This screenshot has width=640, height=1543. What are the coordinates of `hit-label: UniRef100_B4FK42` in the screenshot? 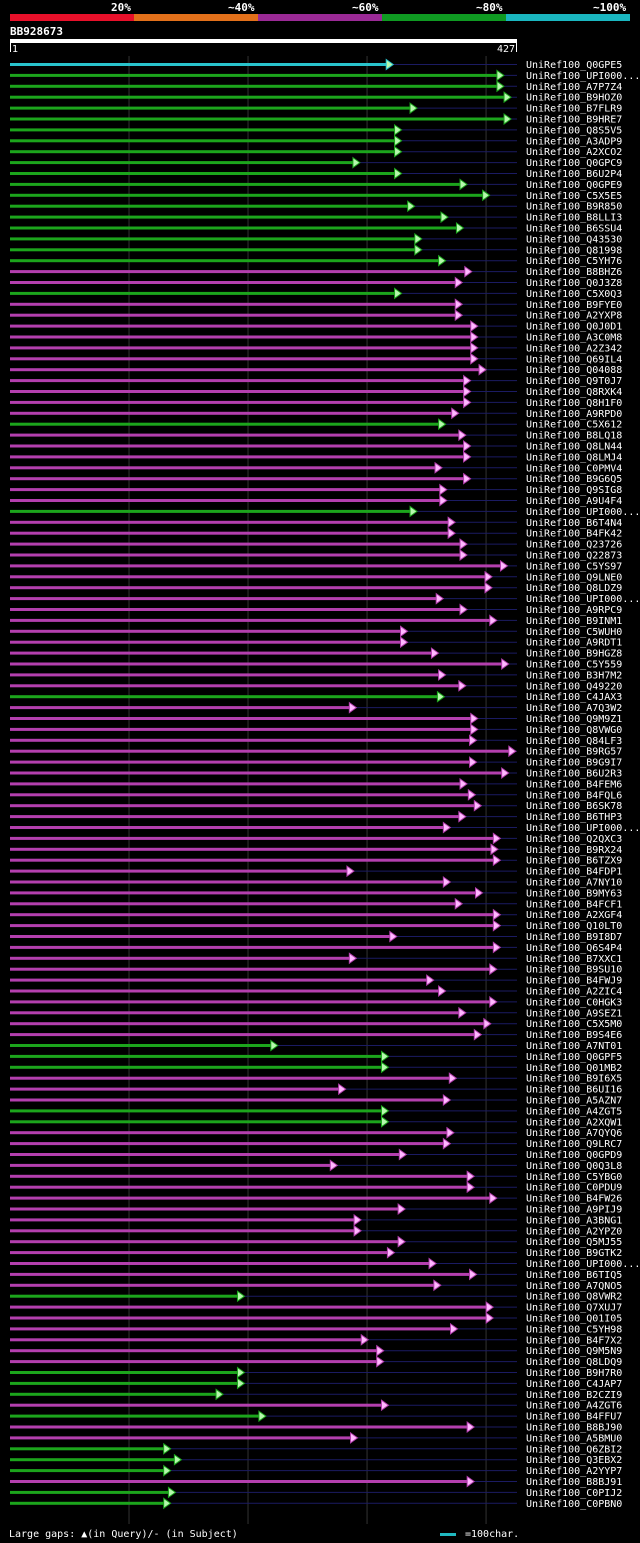 It's located at (574, 534).